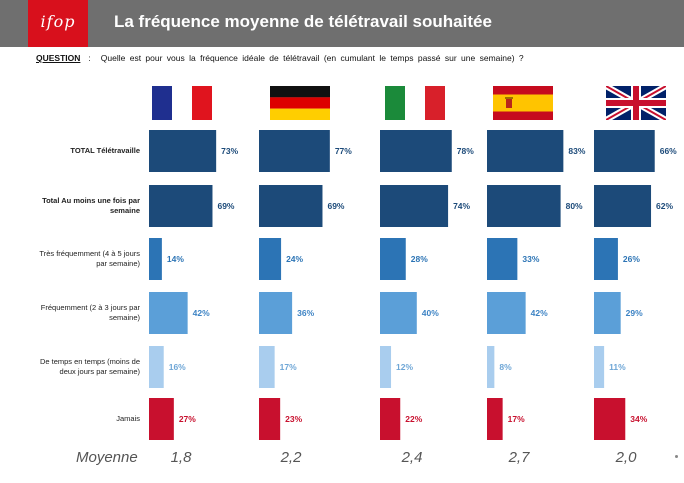  What do you see at coordinates (161, 419) in the screenshot?
I see `bar-france-row5` at bounding box center [161, 419].